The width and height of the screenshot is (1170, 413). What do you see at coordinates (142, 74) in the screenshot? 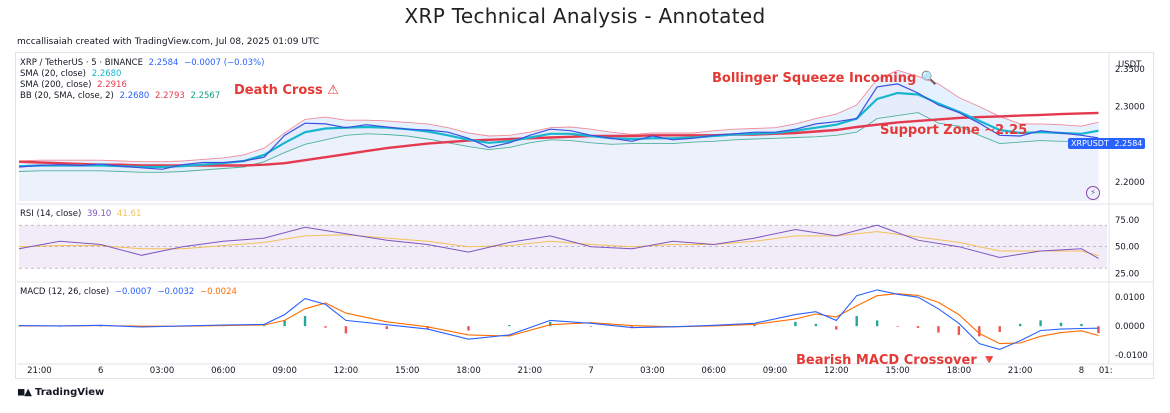
I see `legend-sma20-row: SMA (20, close) 2.2680` at bounding box center [142, 74].